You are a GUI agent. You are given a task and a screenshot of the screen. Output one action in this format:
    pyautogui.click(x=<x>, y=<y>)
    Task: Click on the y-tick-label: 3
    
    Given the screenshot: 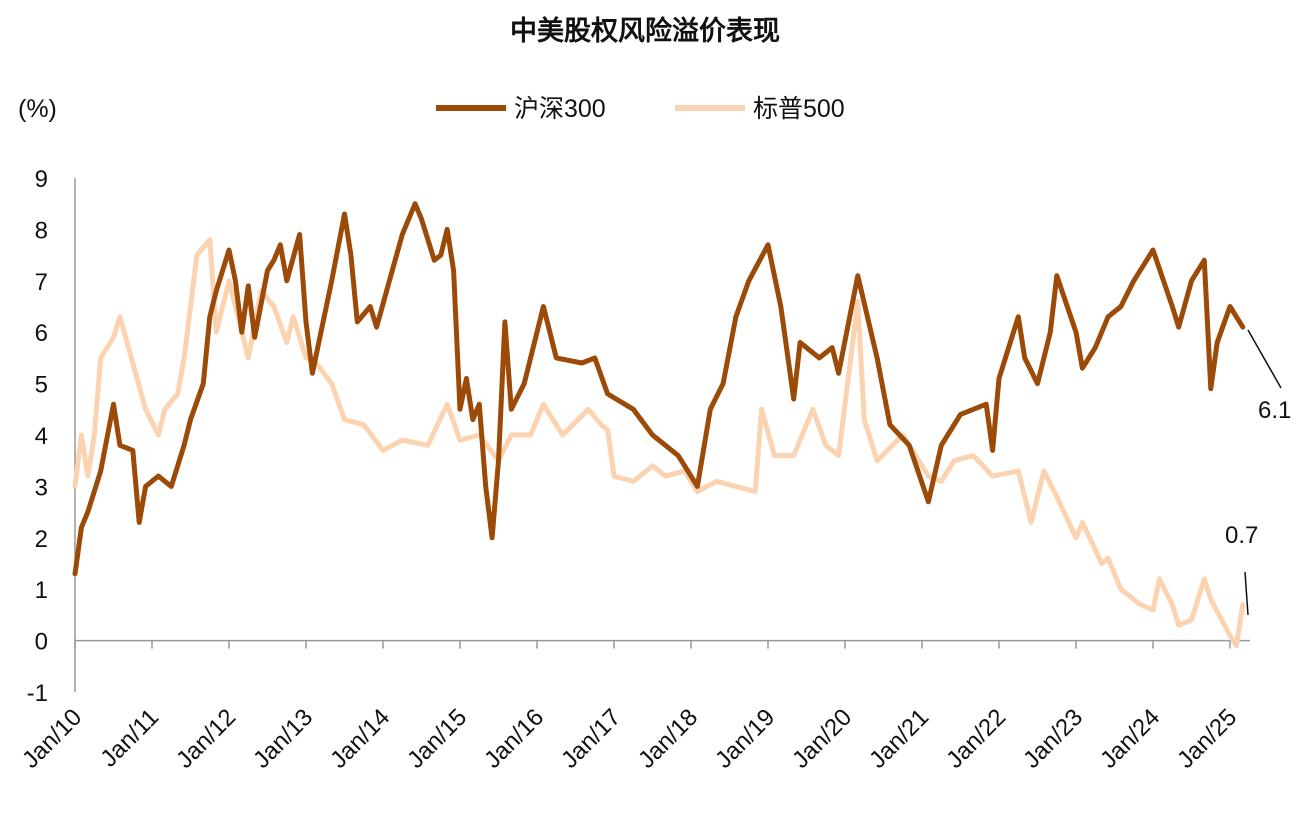 What is the action you would take?
    pyautogui.click(x=41, y=487)
    